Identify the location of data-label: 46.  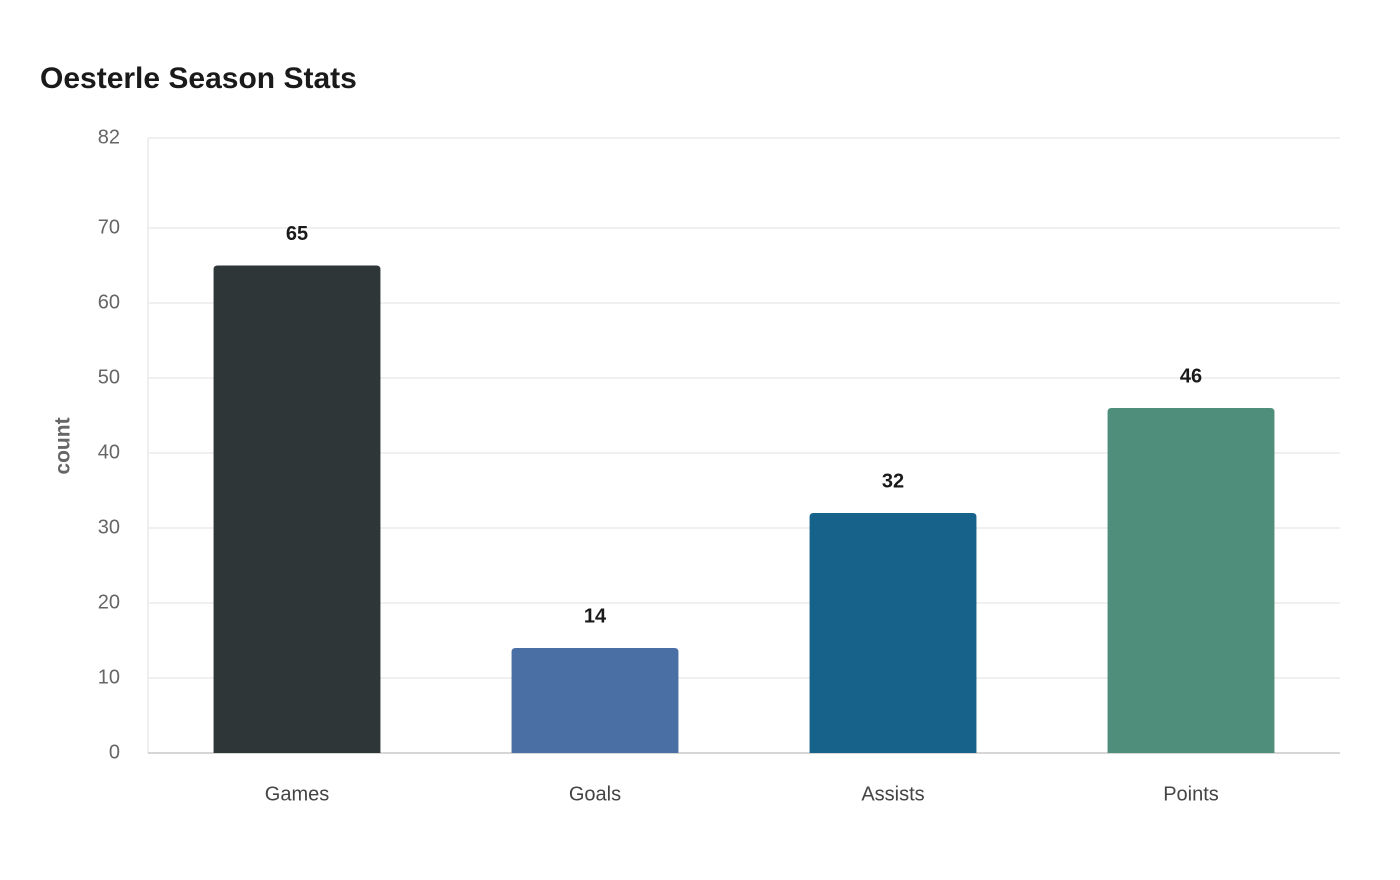
(1191, 376).